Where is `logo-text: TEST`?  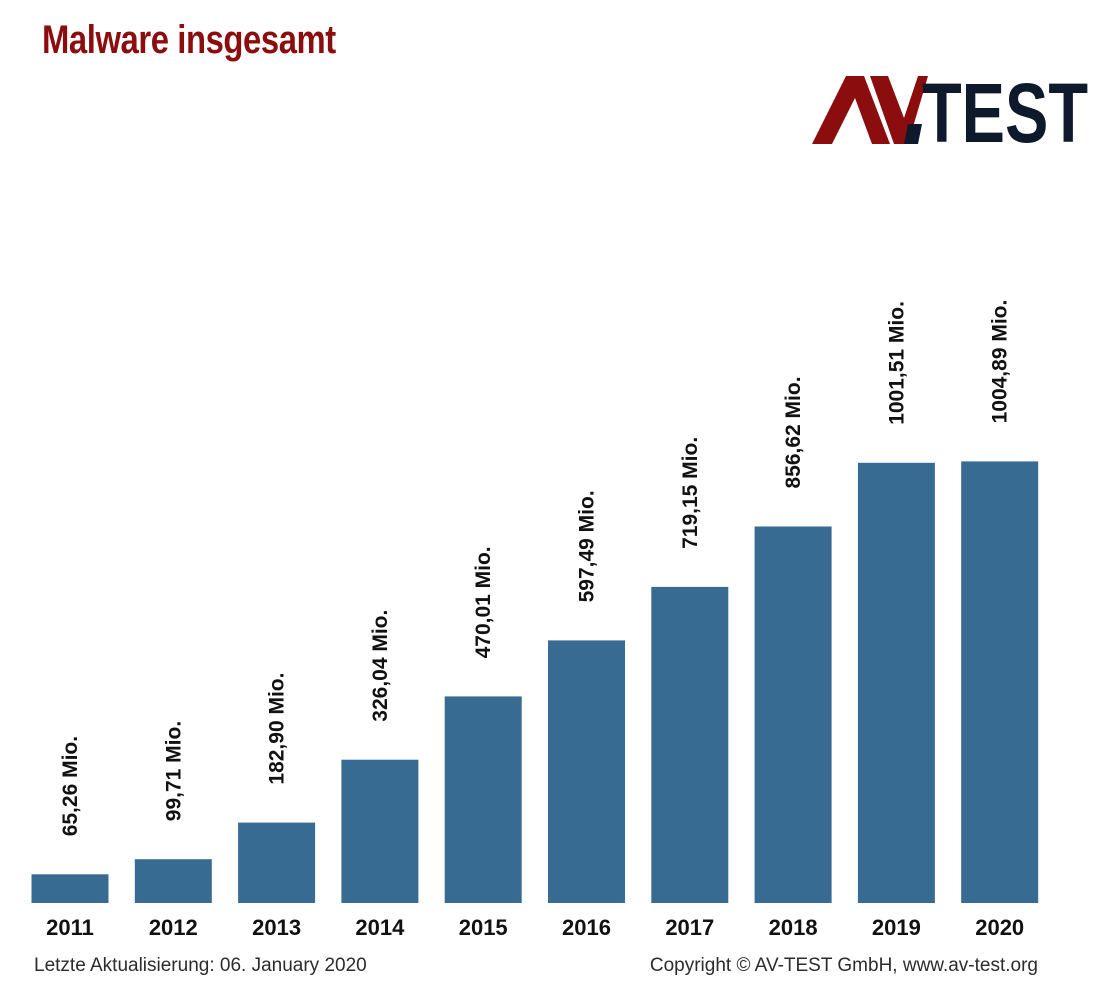
logo-text: TEST is located at coordinates (1005, 111).